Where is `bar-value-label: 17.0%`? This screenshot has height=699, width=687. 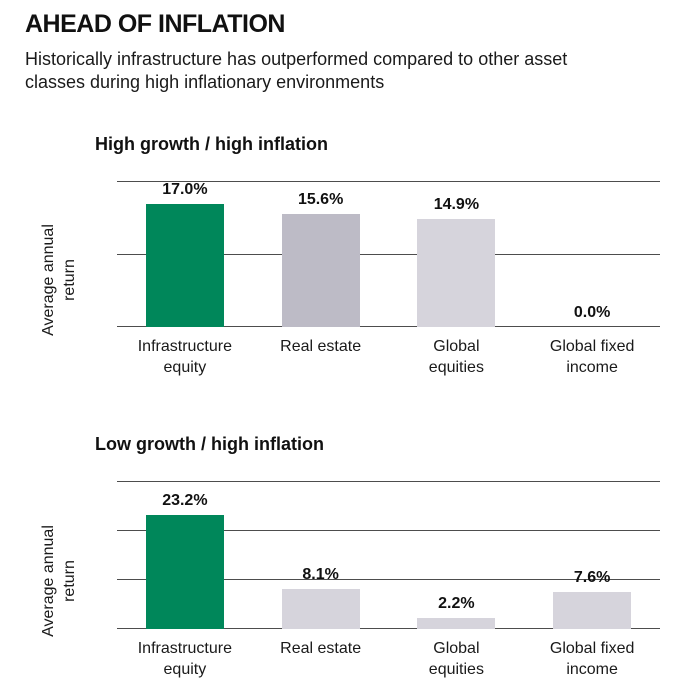 bar-value-label: 17.0% is located at coordinates (185, 189).